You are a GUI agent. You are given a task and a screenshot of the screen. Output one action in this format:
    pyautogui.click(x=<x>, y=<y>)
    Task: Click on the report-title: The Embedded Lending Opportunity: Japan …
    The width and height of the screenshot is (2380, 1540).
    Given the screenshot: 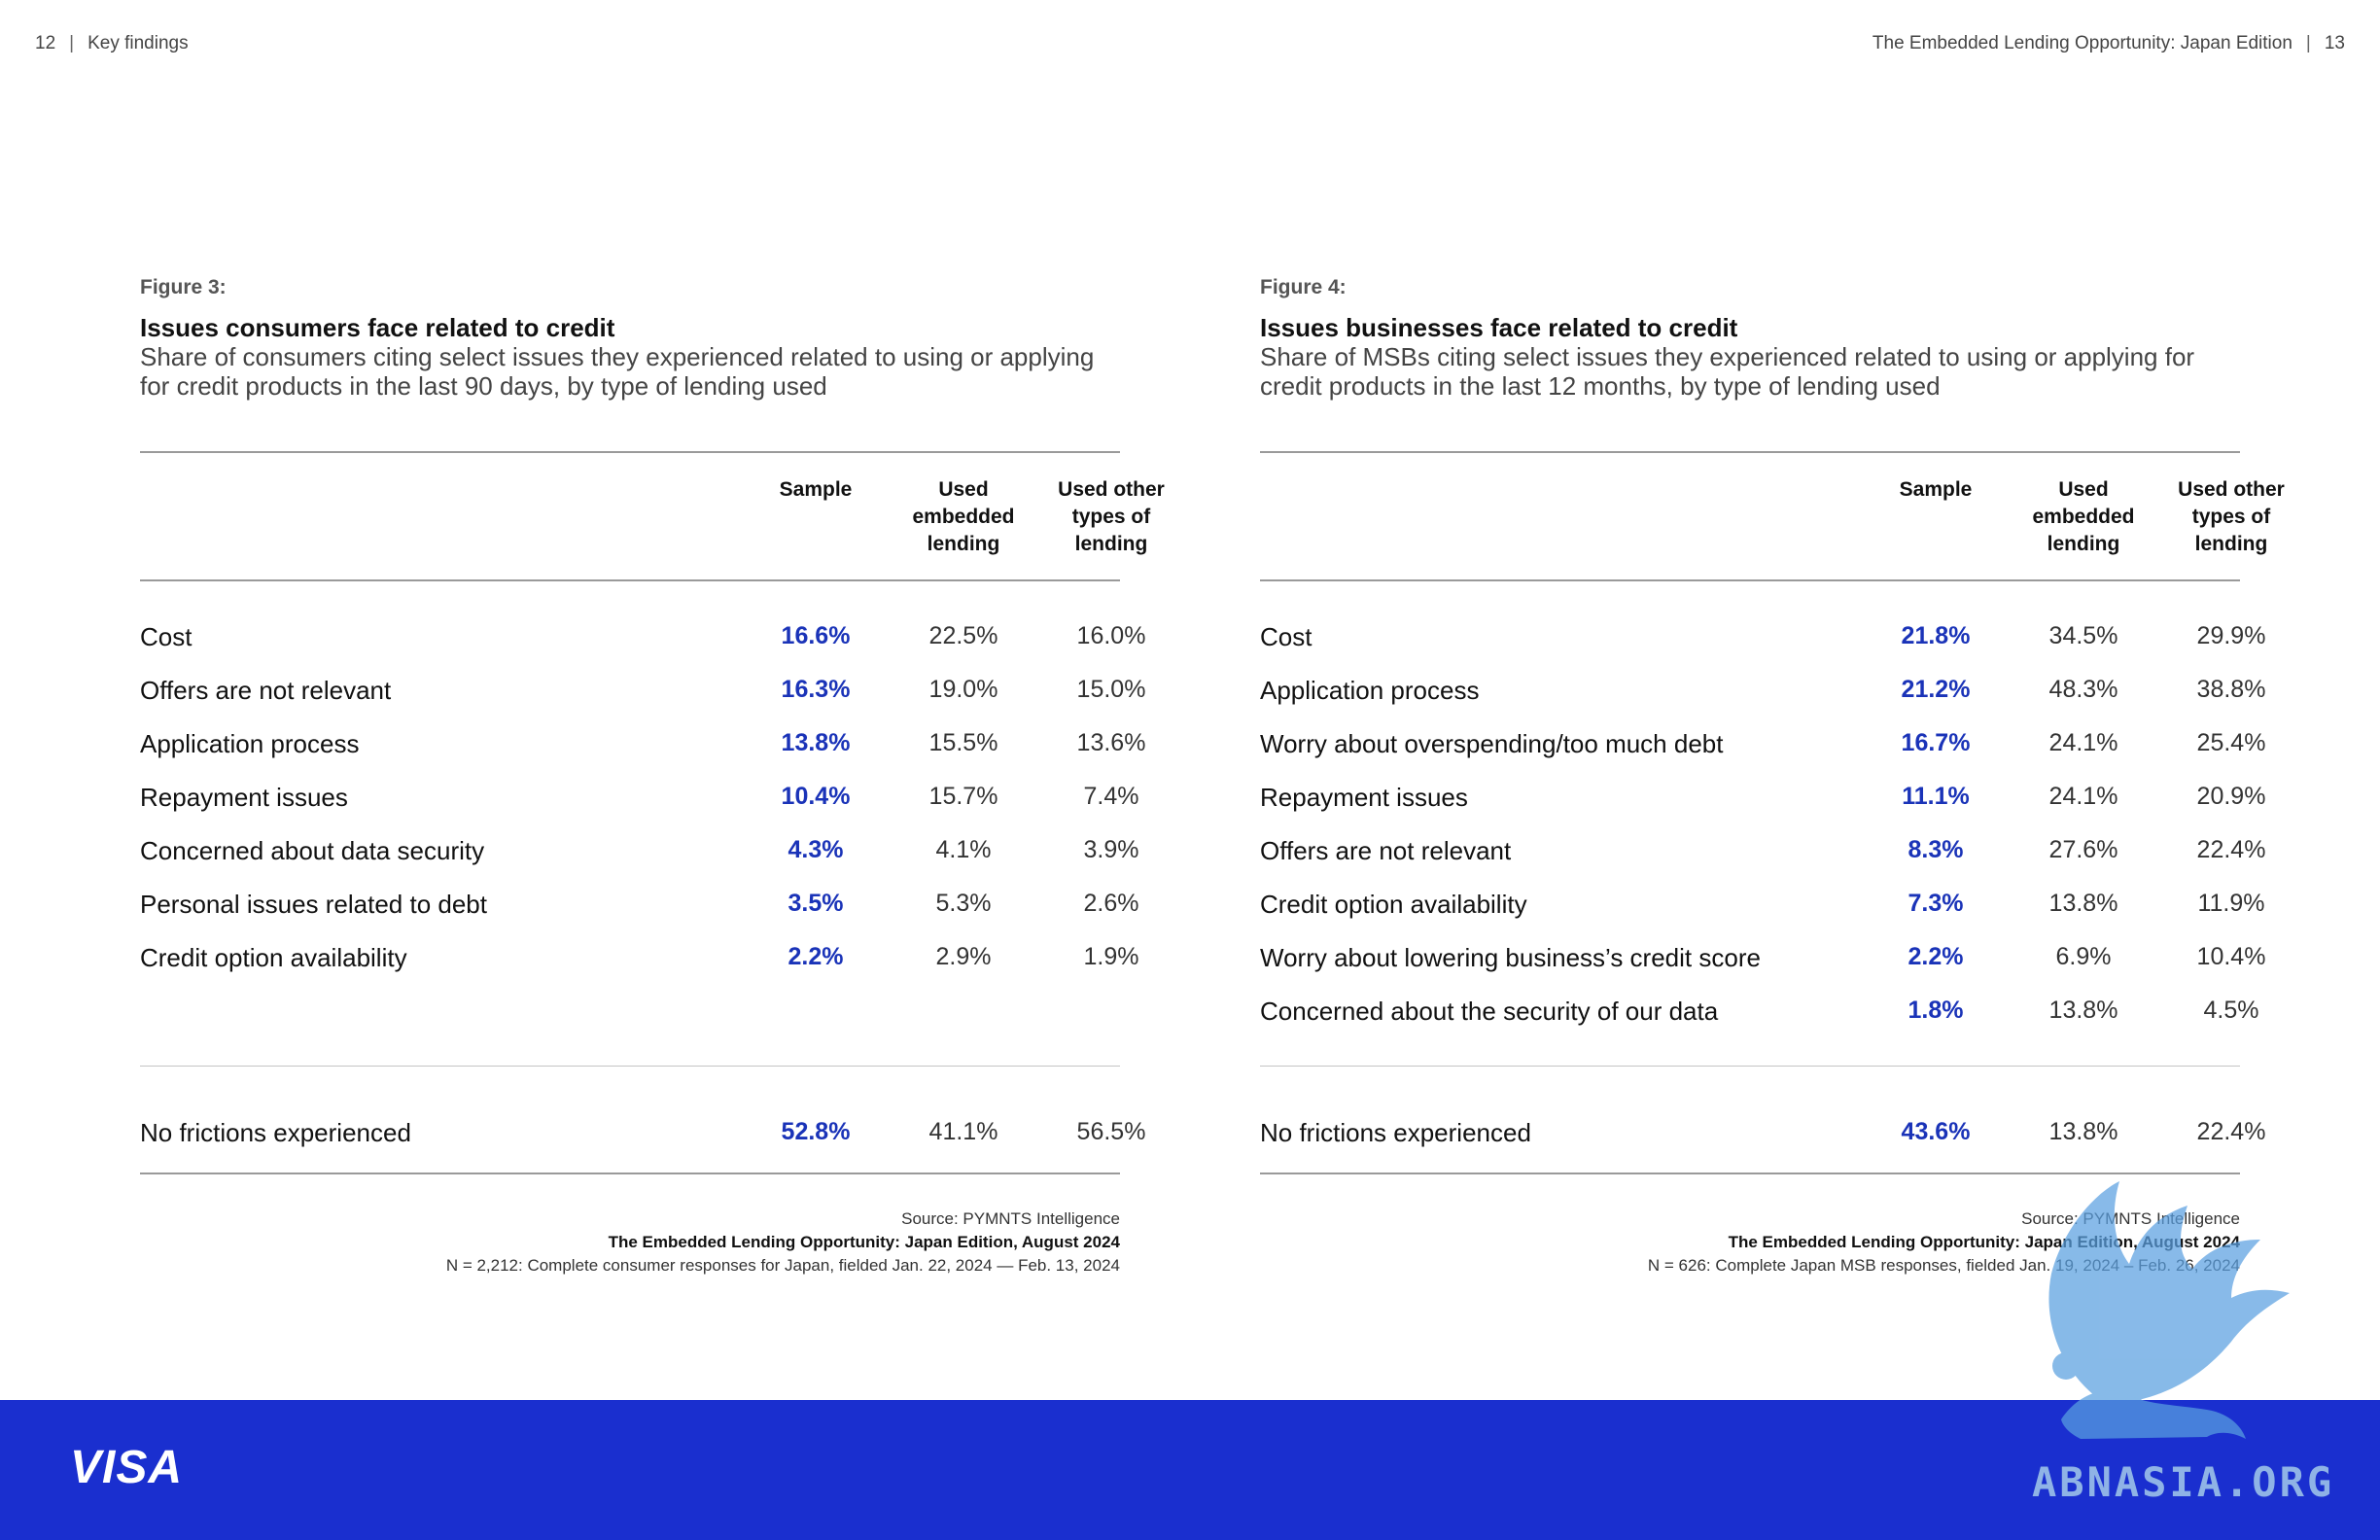 What is the action you would take?
    pyautogui.click(x=2082, y=43)
    